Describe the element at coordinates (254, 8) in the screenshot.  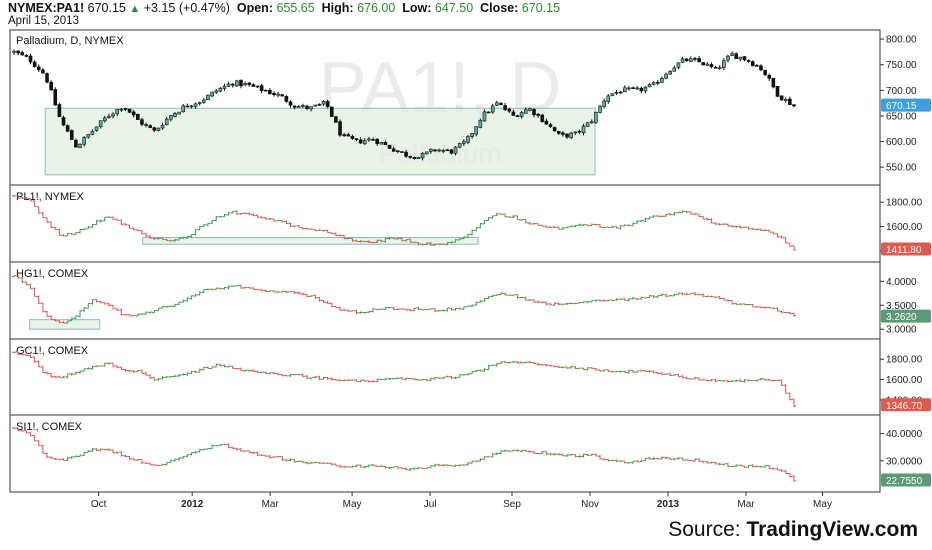
I see `open-label: Open:` at that location.